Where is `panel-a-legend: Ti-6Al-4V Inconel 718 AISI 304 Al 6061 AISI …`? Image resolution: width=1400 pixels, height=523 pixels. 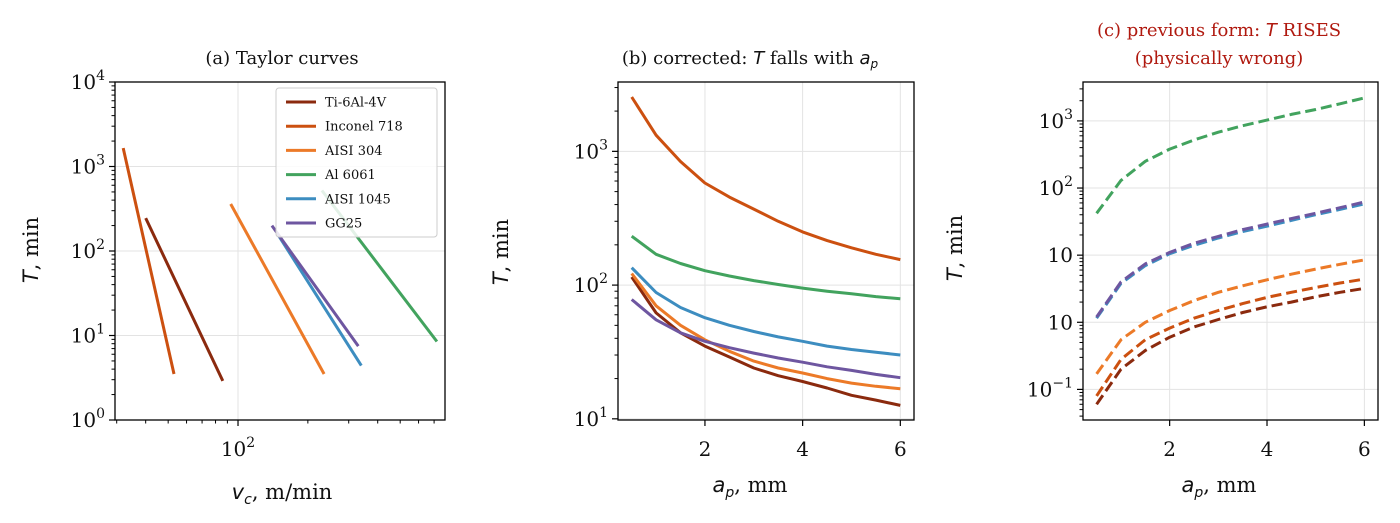
panel-a-legend: Ti-6Al-4V Inconel 718 AISI 304 Al 6061 AISI … is located at coordinates (356, 162).